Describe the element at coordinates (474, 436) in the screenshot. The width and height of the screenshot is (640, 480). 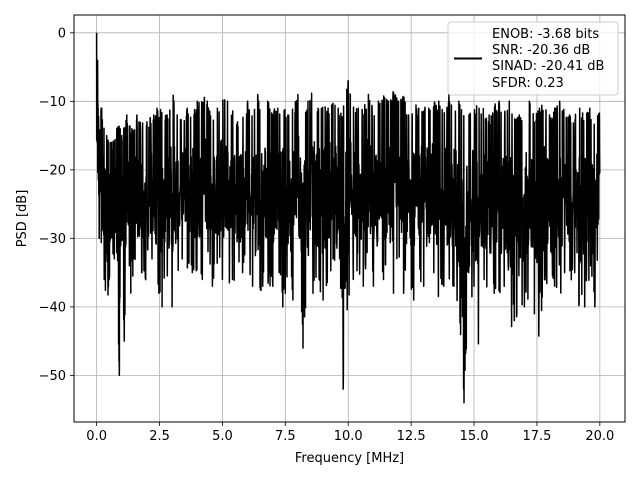
I see `x-tick-label: 15.0` at that location.